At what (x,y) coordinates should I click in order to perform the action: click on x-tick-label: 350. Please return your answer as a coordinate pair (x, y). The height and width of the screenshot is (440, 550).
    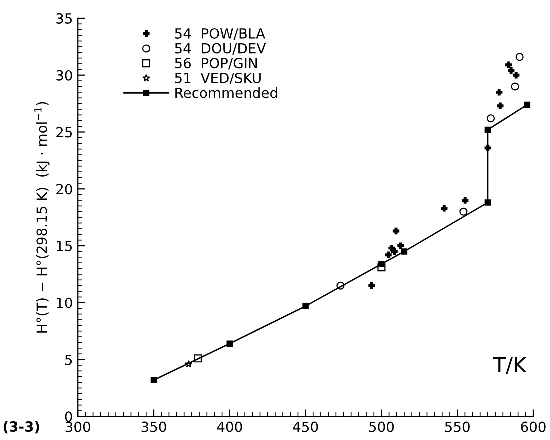
    Looking at the image, I should click on (154, 427).